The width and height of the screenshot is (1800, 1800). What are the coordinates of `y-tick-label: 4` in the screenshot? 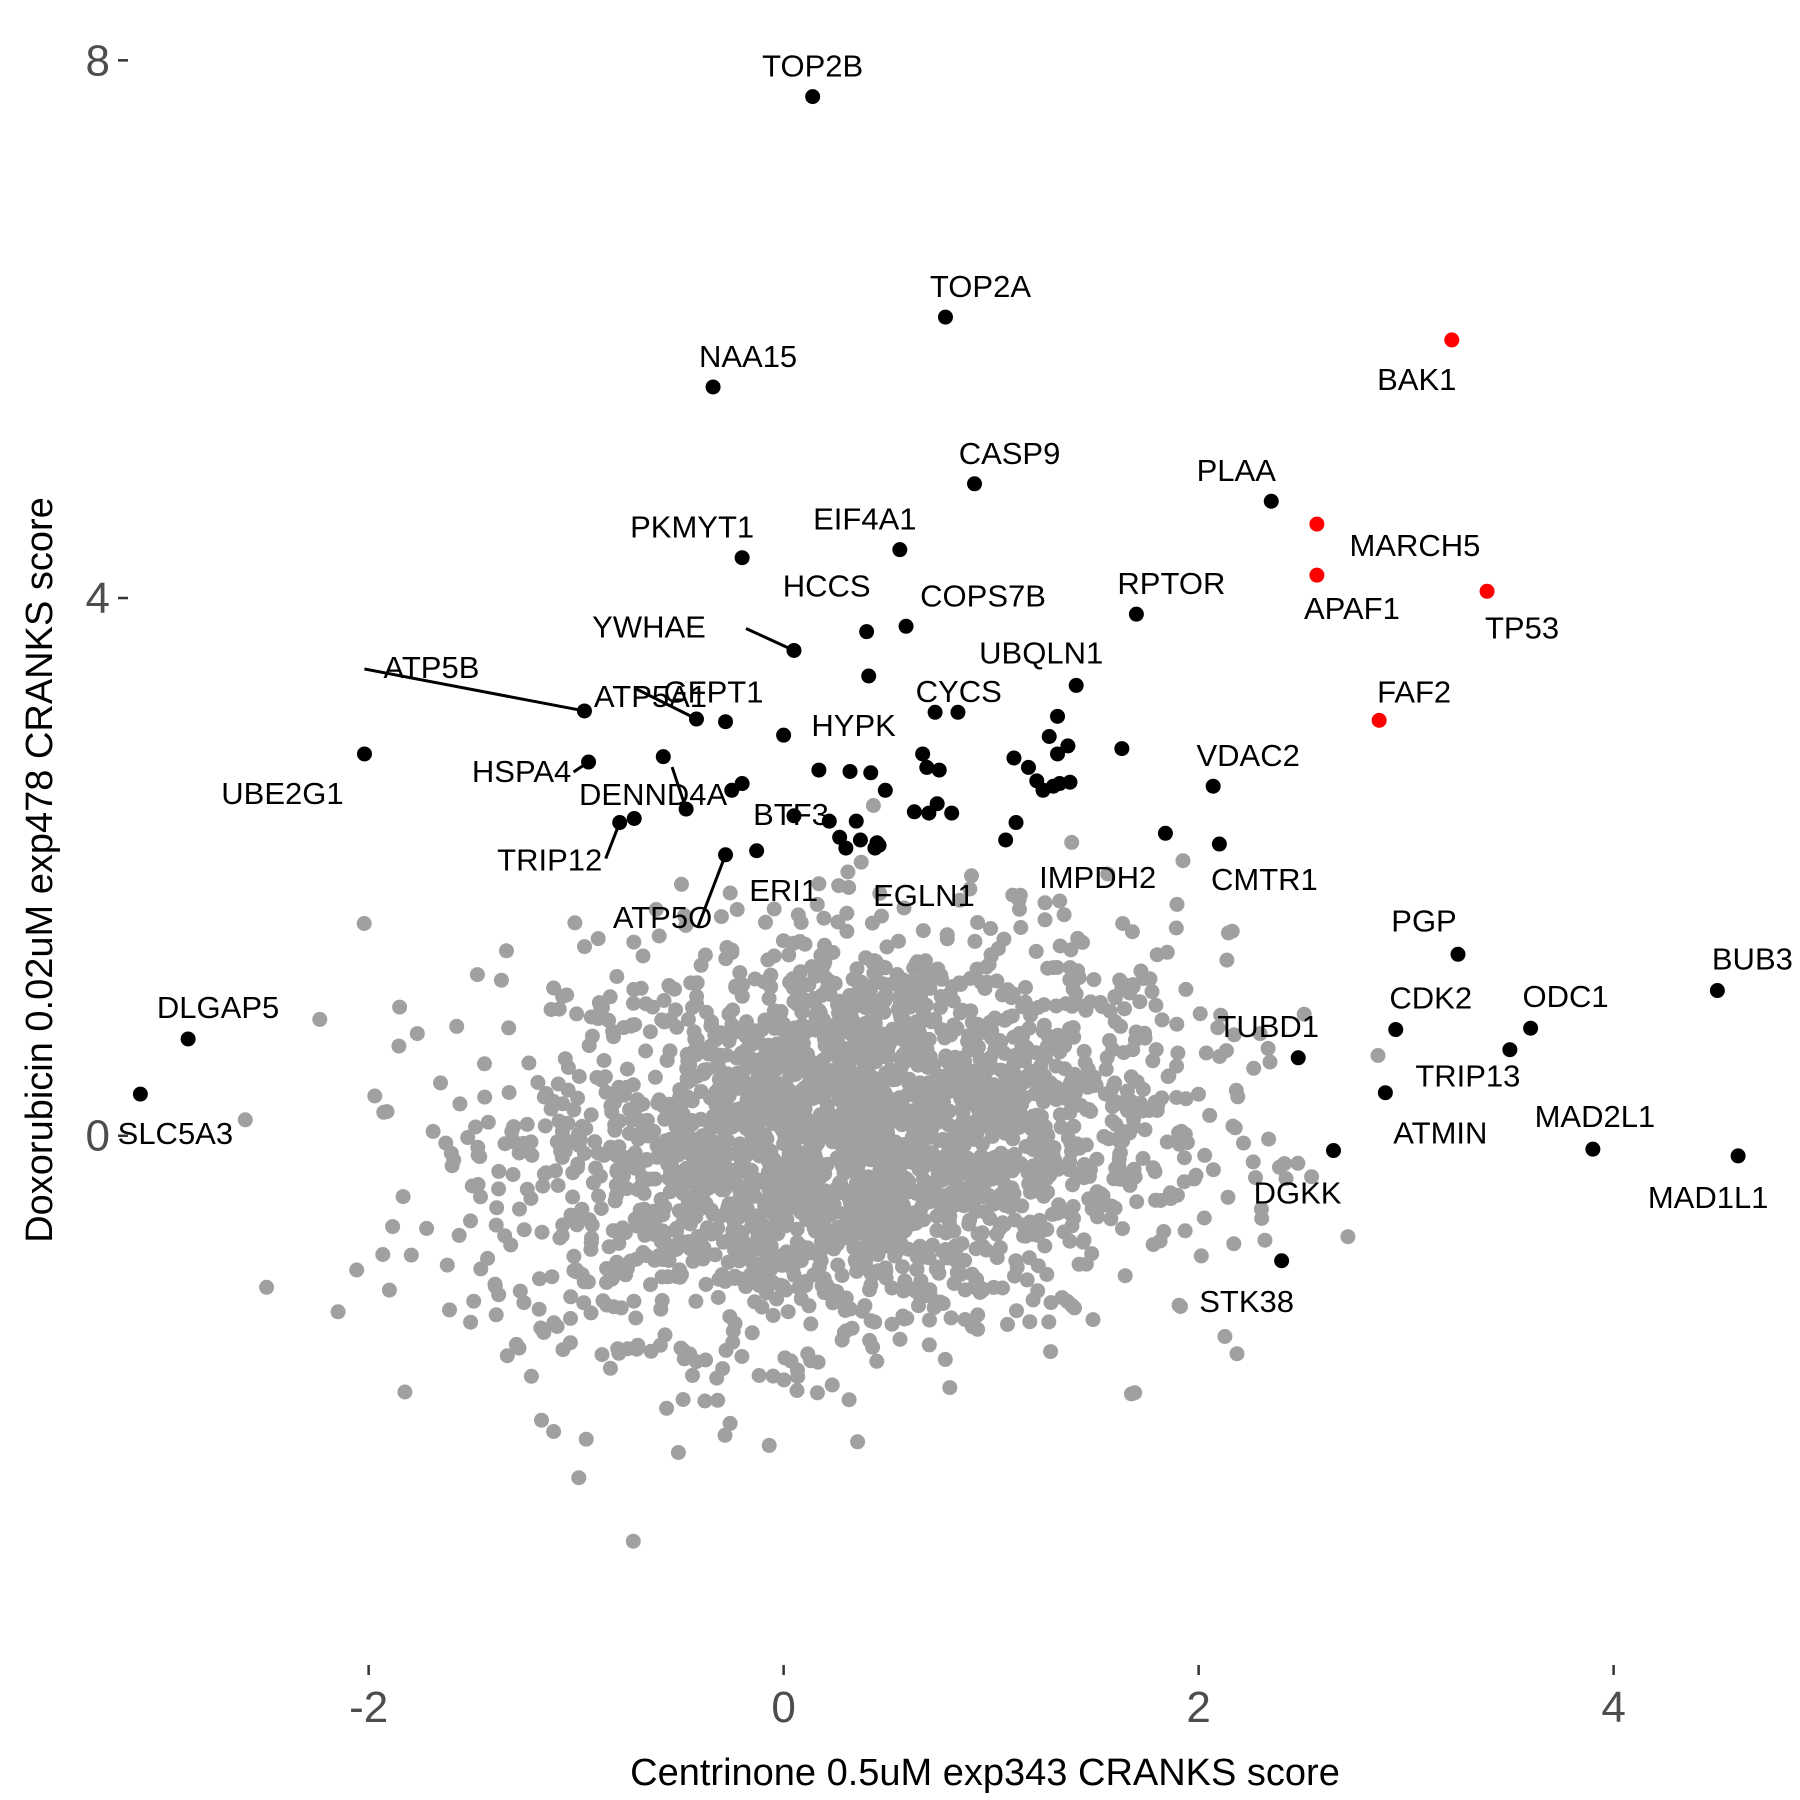 It's located at (98, 598).